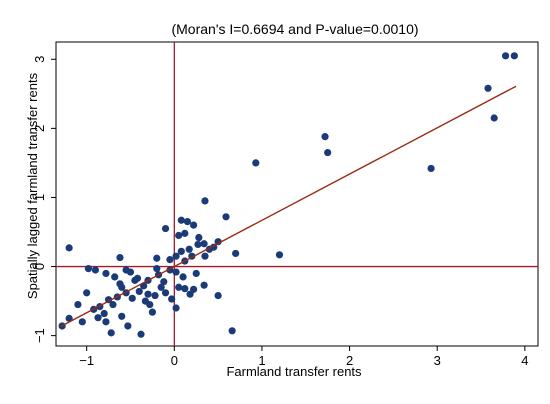 The image size is (550, 404). Describe the element at coordinates (524, 360) in the screenshot. I see `x-tick-label: 4` at that location.